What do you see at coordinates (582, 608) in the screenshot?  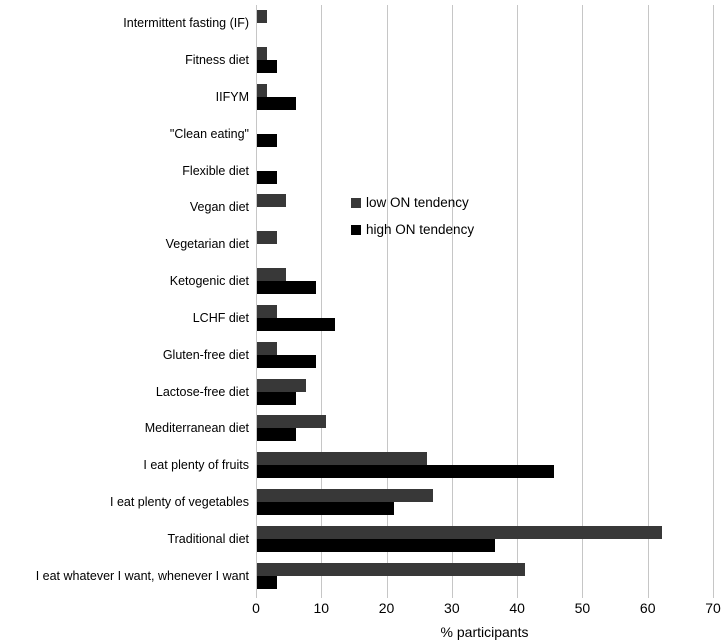 I see `x-tick-label-50: 50` at bounding box center [582, 608].